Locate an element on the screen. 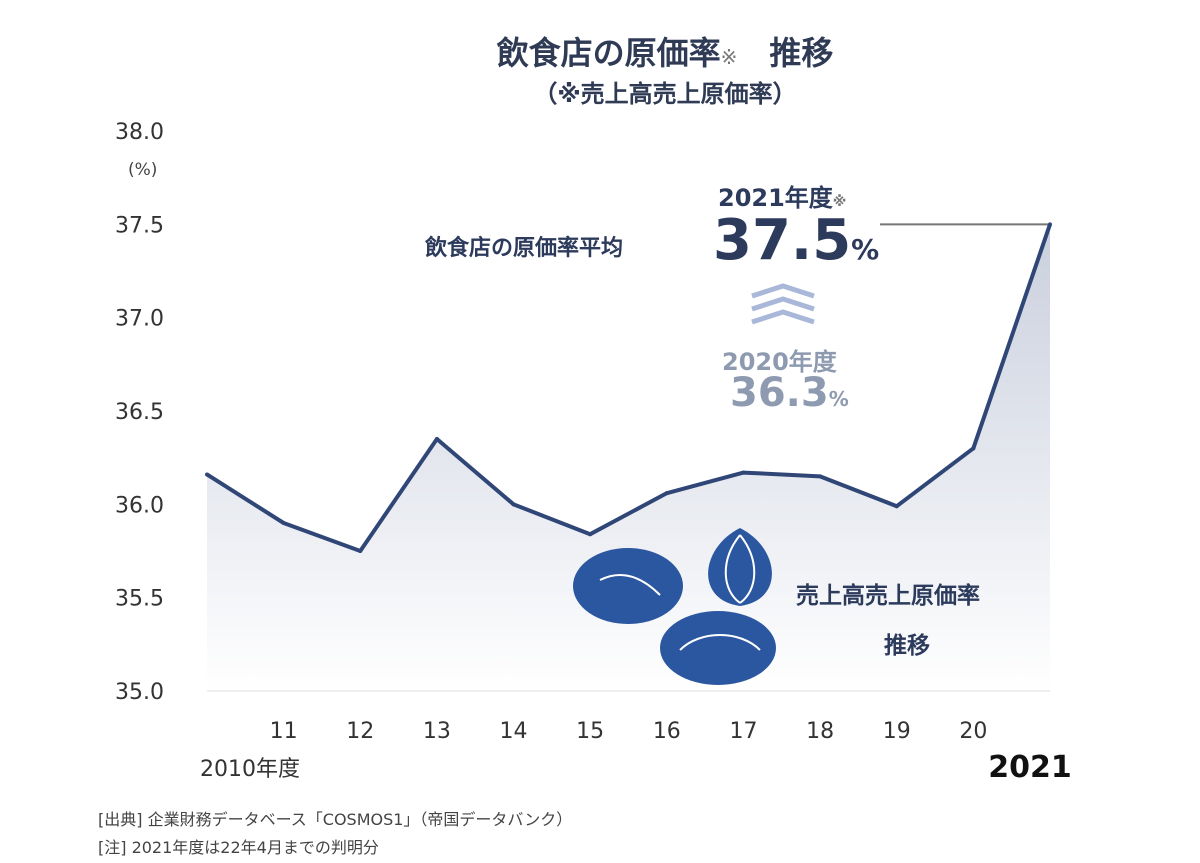 Image resolution: width=1200 pixels, height=863 pixels. cabbage-icon is located at coordinates (628, 586).